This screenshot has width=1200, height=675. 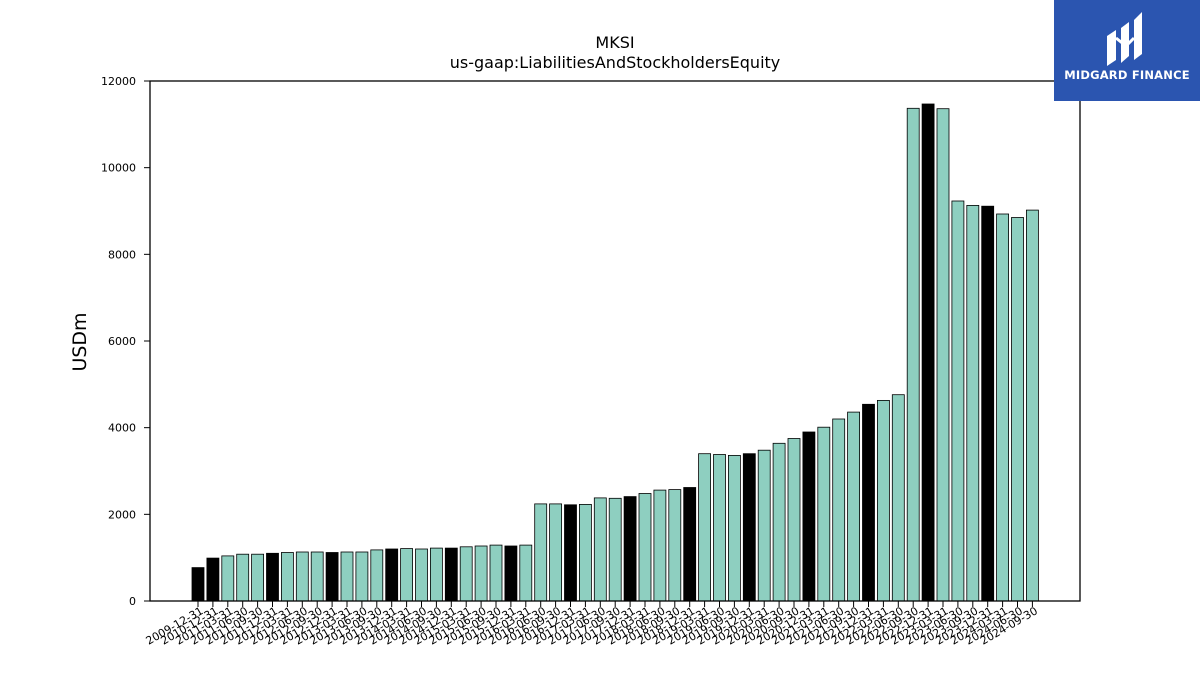 I want to click on y-tick-label: 2000, so click(x=122, y=514).